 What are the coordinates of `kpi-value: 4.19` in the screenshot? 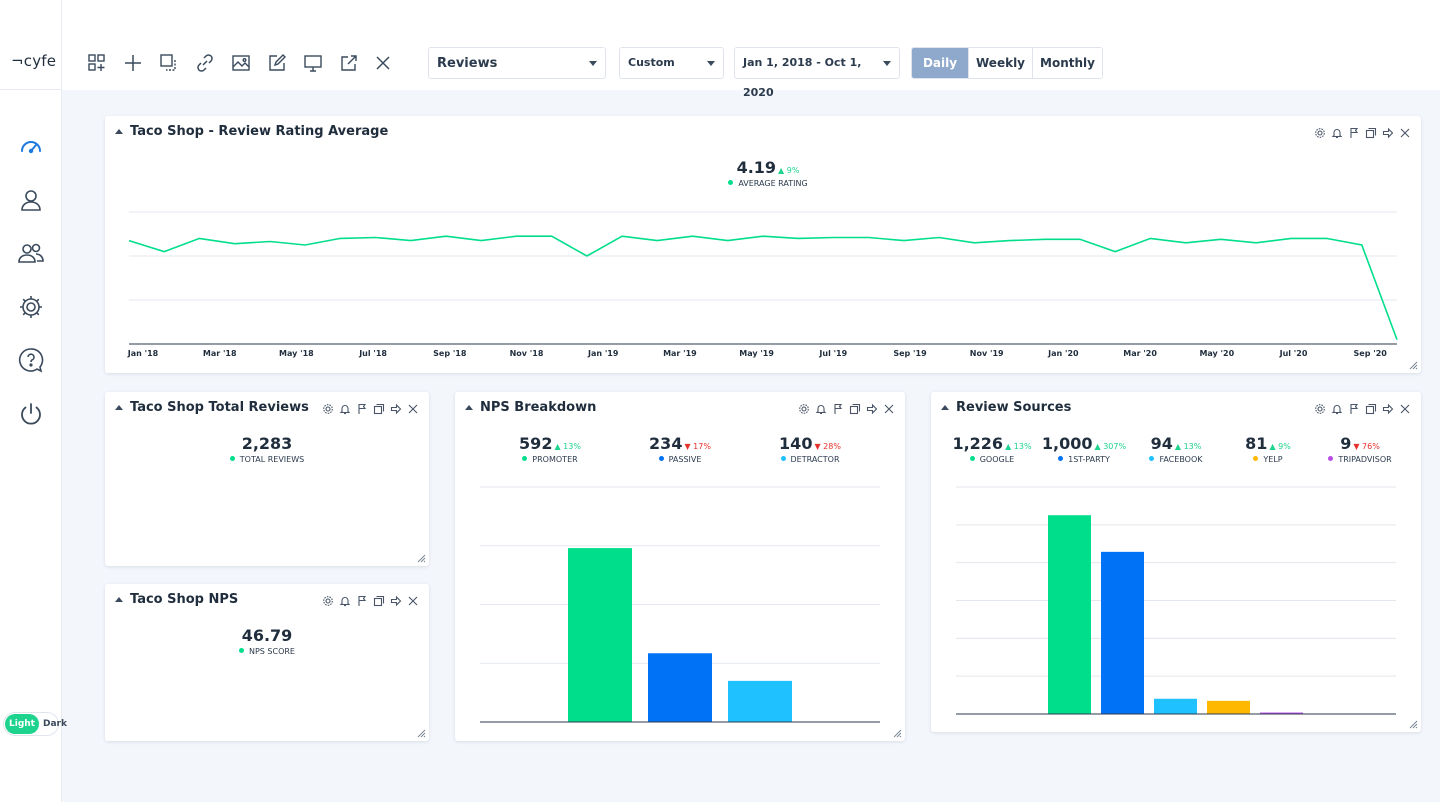 It's located at (756, 167).